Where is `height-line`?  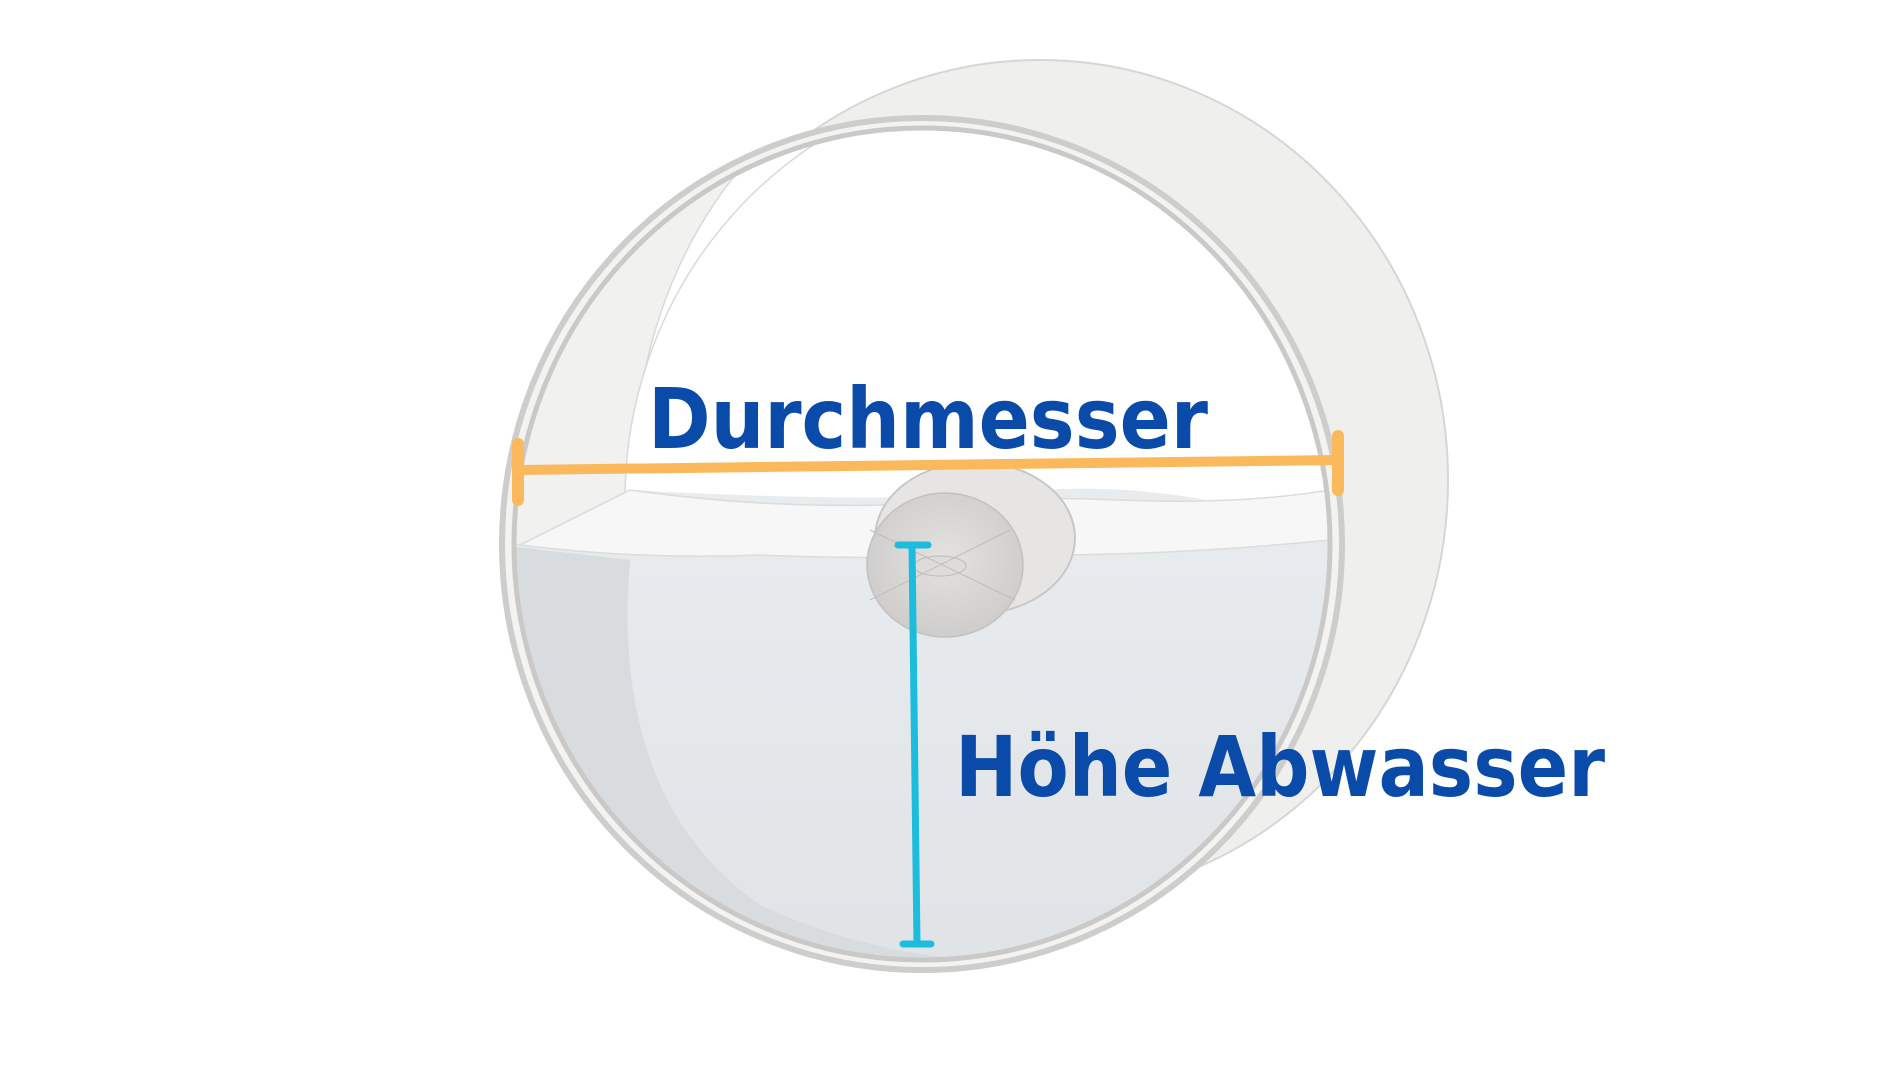 height-line is located at coordinates (914, 744).